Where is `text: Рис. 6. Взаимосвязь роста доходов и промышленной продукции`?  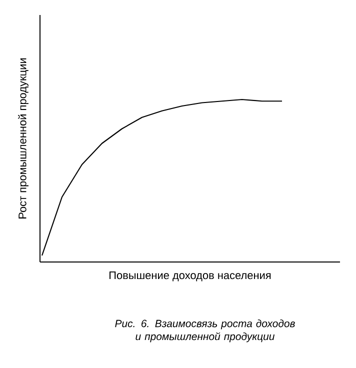
text: Рис. 6. Взаимосвязь роста доходов и промышленной продукции is located at coordinates (205, 331).